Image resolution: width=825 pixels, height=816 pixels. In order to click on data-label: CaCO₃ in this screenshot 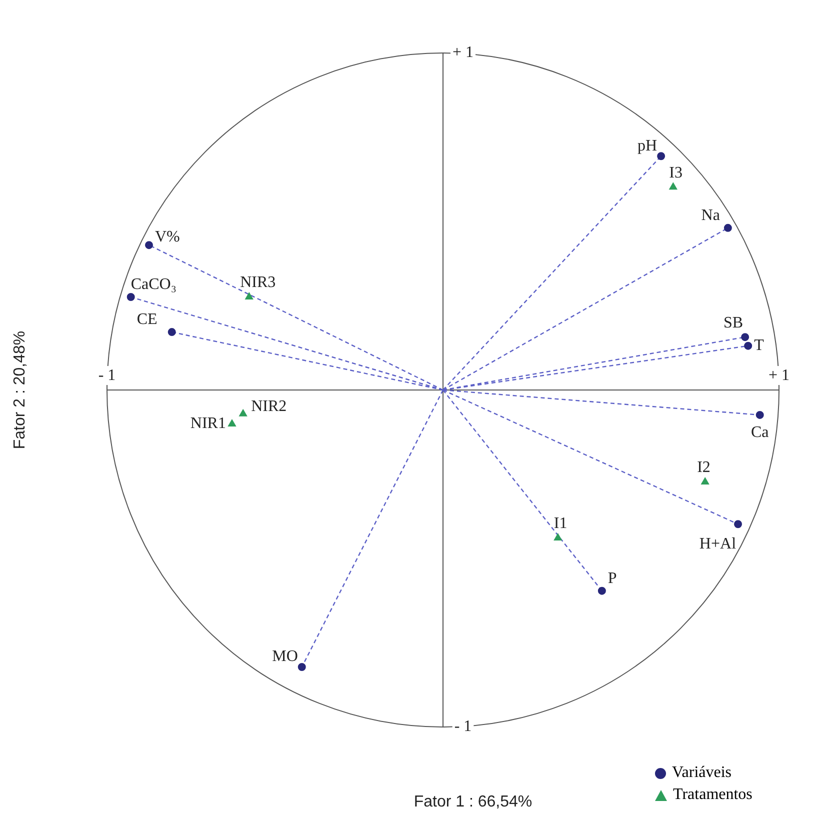, I will do `click(153, 285)`.